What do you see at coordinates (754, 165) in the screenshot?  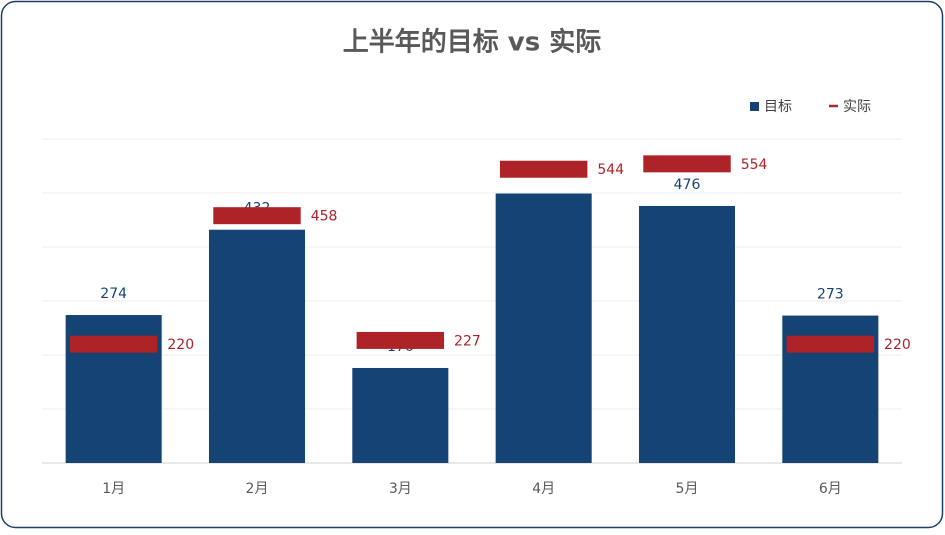 I see `actual-label: 554` at bounding box center [754, 165].